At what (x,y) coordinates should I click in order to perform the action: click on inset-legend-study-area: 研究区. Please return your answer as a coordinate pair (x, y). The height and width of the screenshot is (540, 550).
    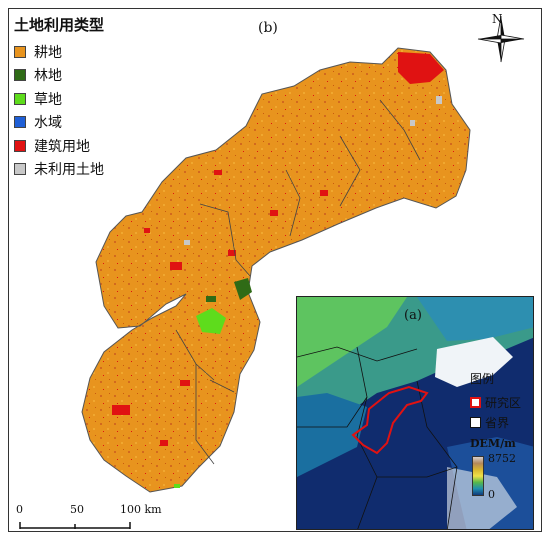
    Looking at the image, I should click on (495, 402).